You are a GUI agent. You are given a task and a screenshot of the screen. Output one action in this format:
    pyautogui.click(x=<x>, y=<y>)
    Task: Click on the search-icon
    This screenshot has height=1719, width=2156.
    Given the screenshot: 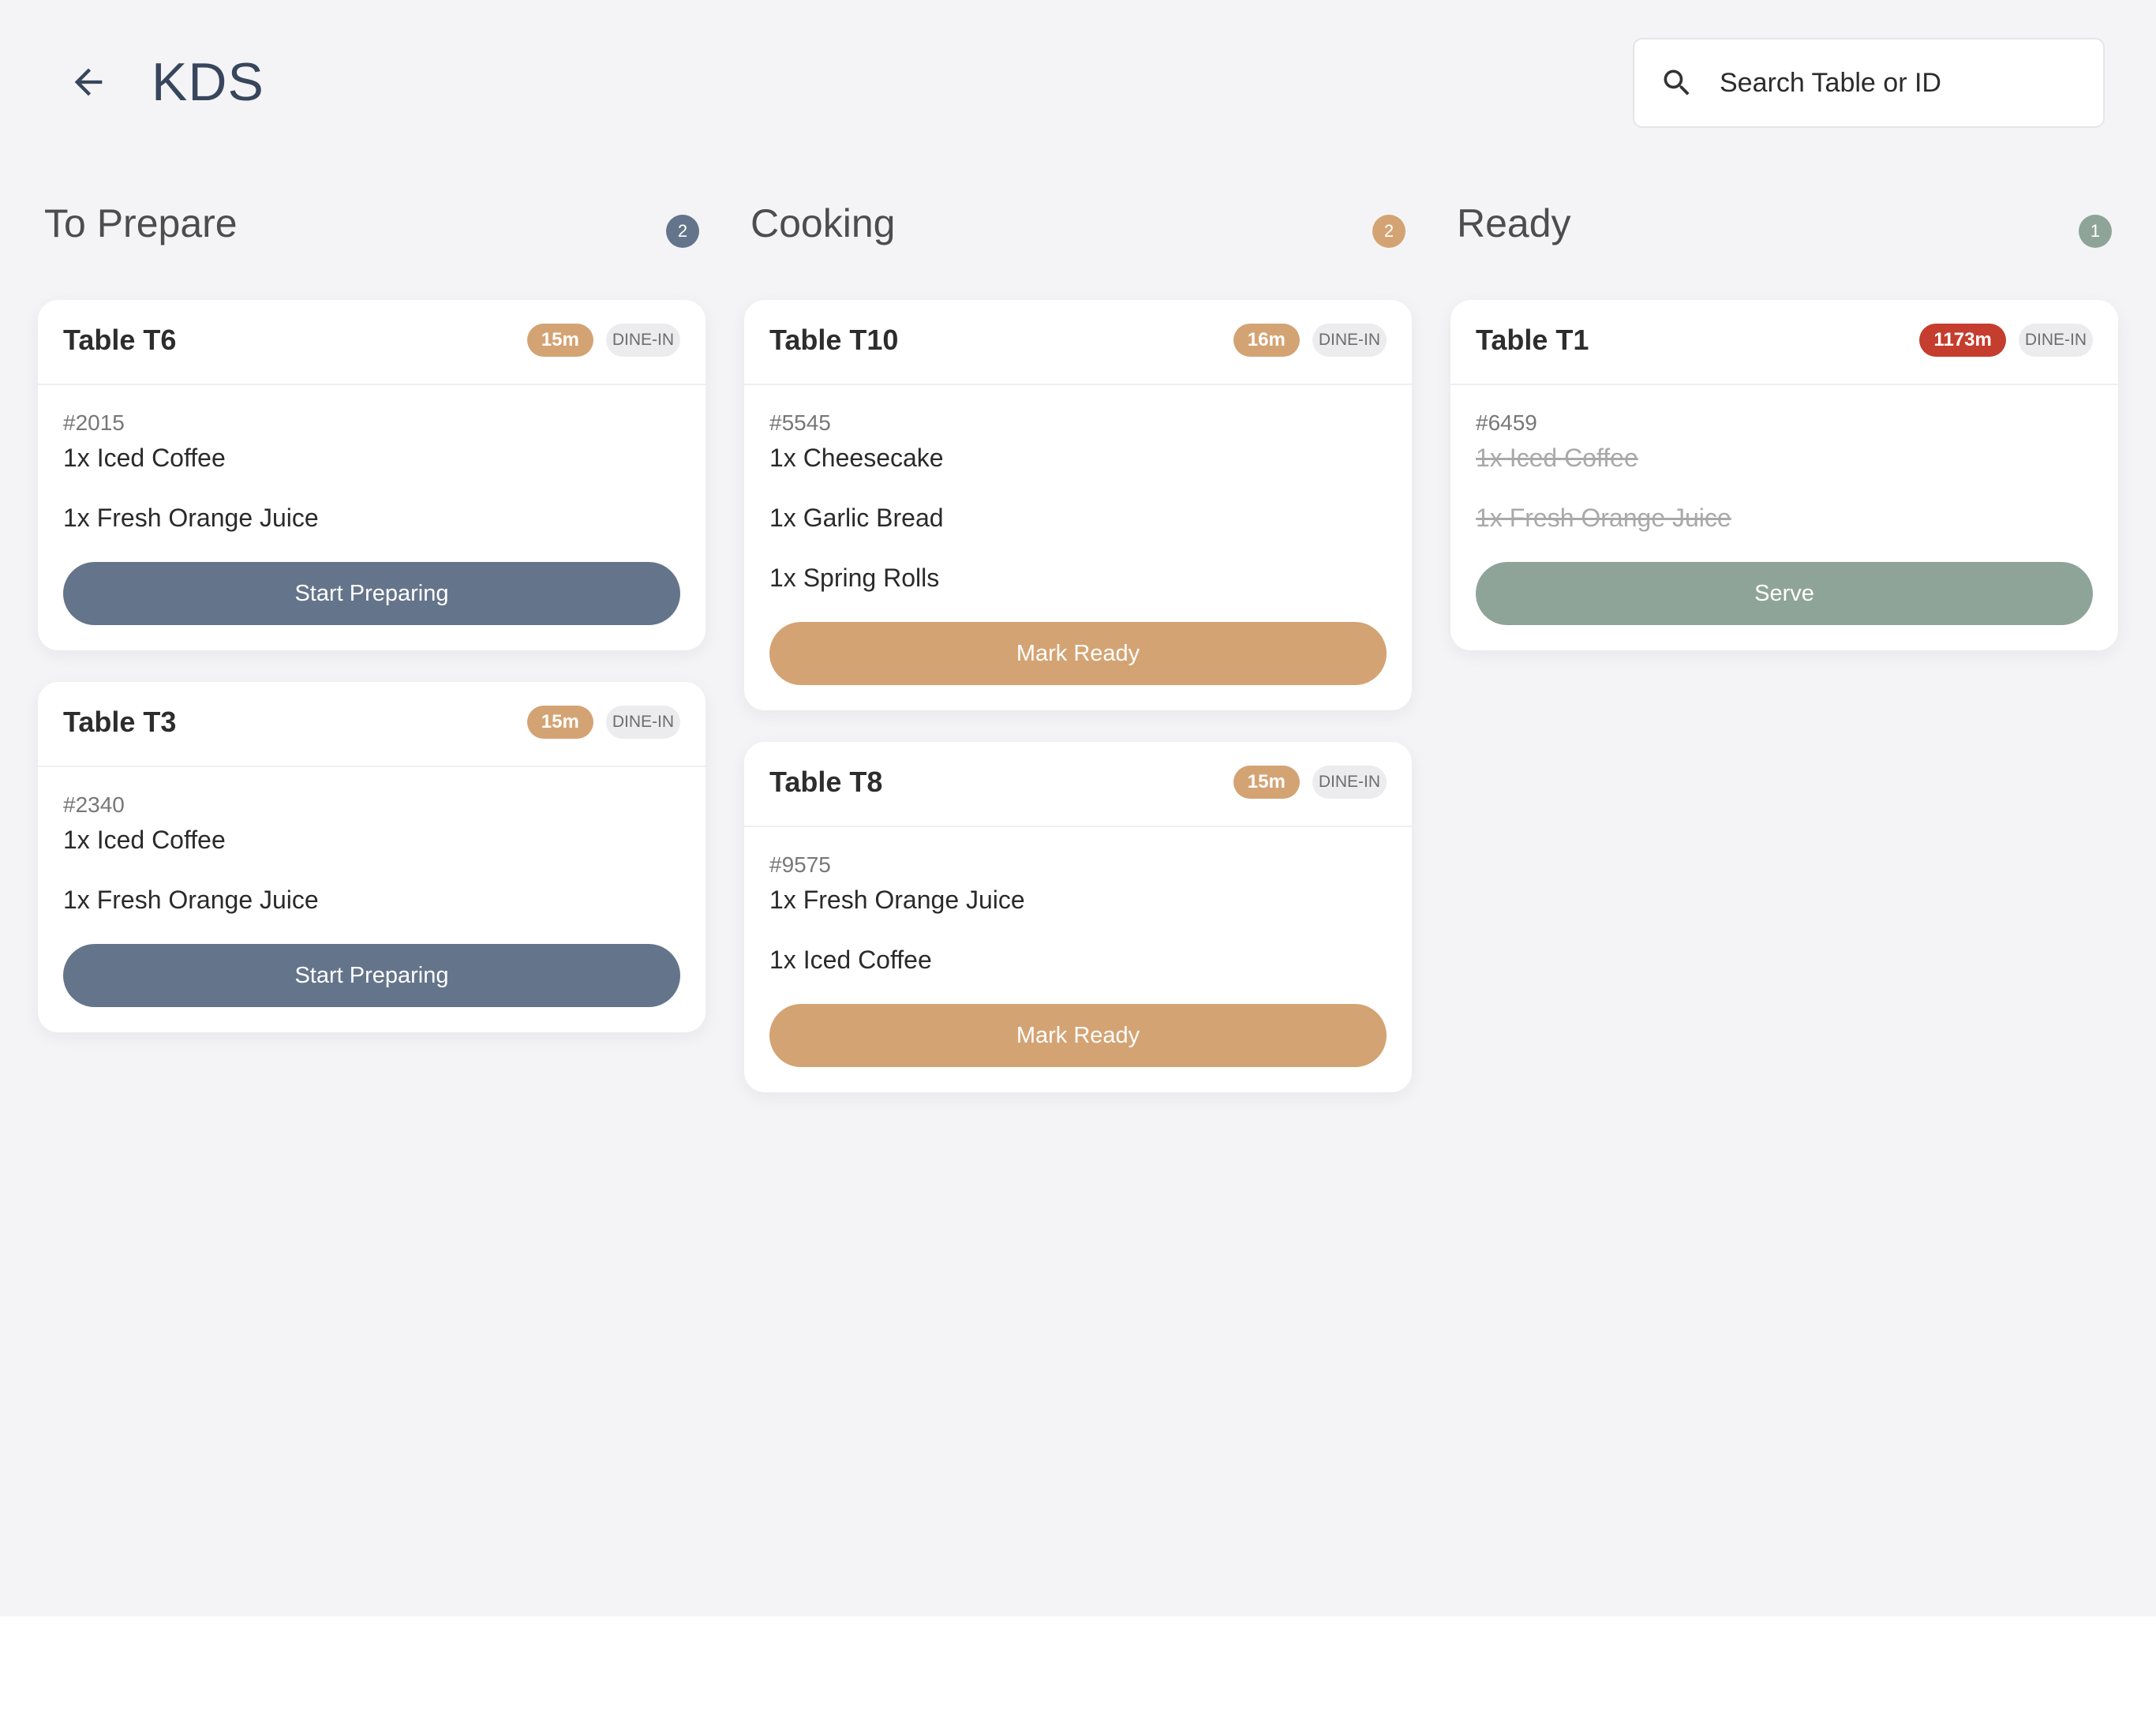 What is the action you would take?
    pyautogui.click(x=1677, y=83)
    